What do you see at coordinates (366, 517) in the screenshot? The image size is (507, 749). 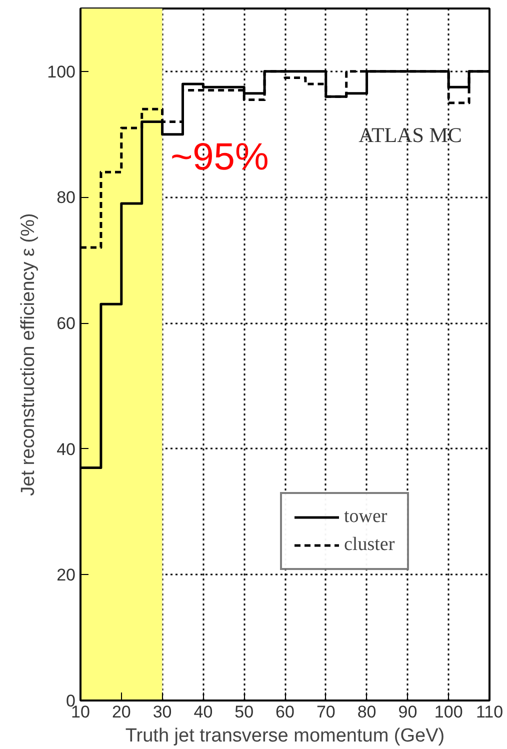 I see `legend-label: tower` at bounding box center [366, 517].